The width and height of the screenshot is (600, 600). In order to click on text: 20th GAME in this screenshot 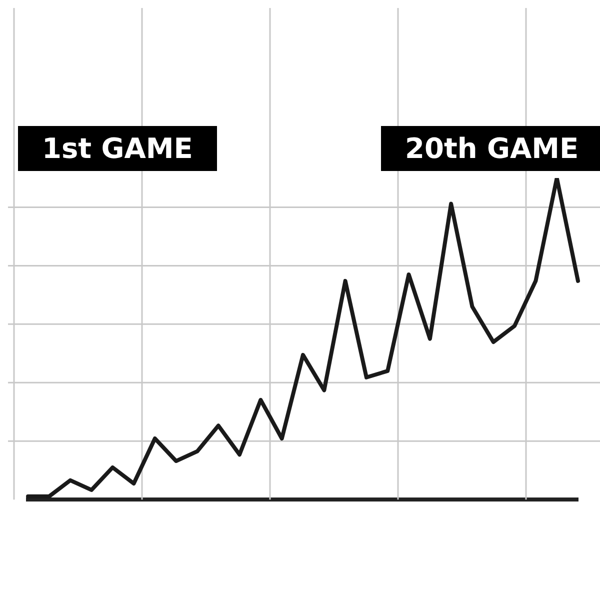, I will do `click(490, 148)`.